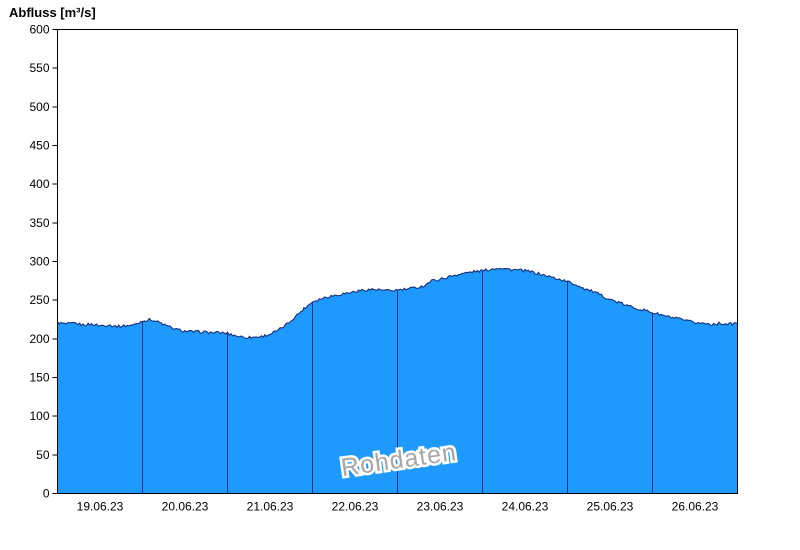 The width and height of the screenshot is (800, 550). I want to click on x-tick-label: 25.06.23, so click(610, 507).